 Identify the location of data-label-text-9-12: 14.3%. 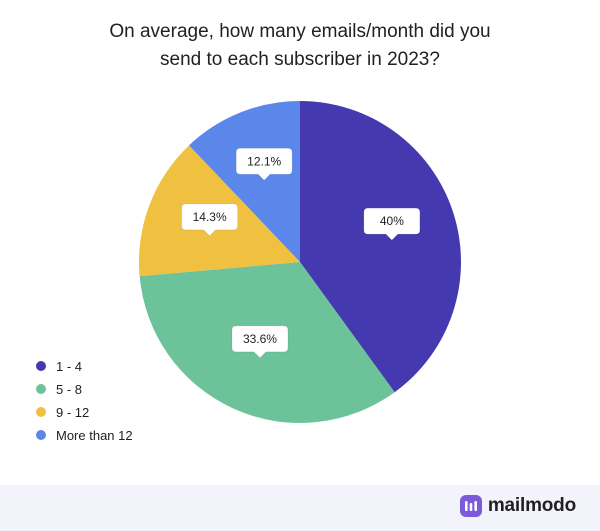
(210, 217).